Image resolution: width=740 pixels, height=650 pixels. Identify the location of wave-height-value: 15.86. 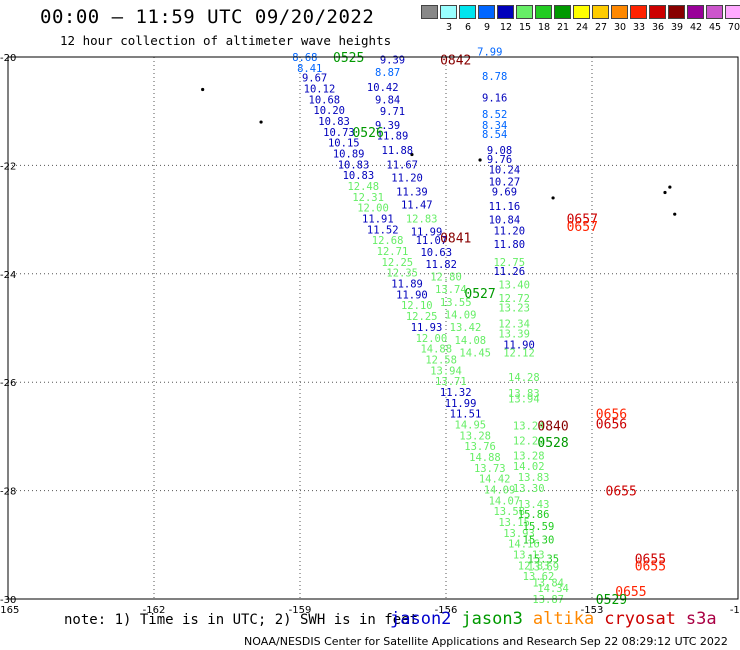
(534, 515).